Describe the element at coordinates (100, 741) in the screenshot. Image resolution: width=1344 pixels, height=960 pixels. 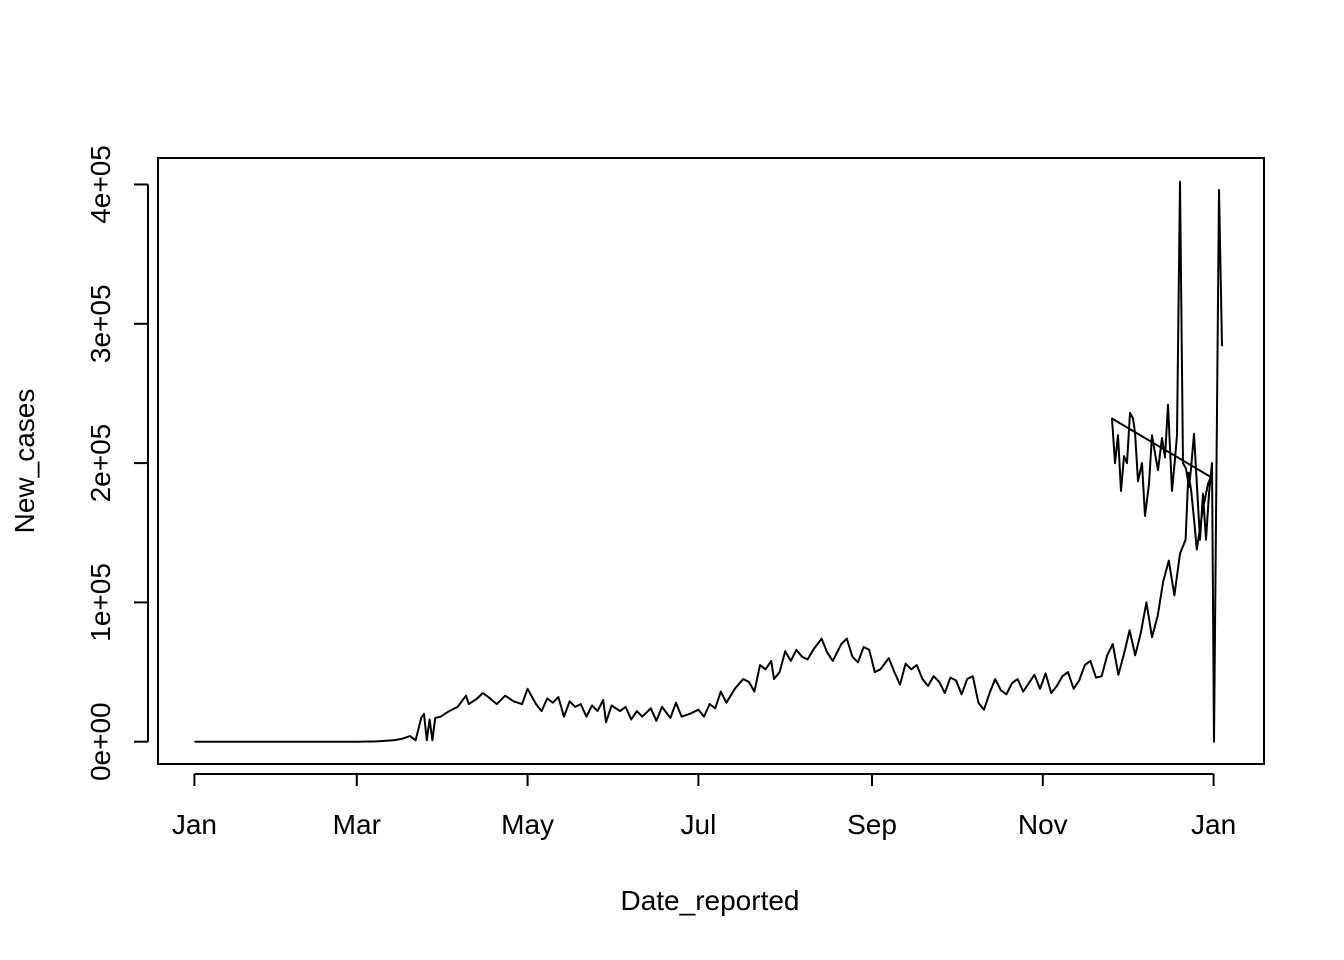
I see `y-tick-label: 0e+00` at that location.